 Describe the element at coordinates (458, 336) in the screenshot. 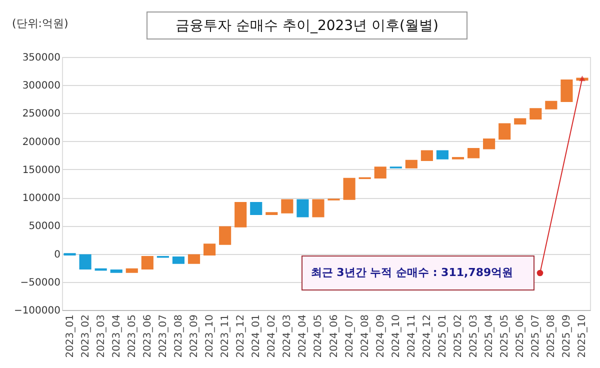

I see `x-tick-label: 2025_02` at that location.